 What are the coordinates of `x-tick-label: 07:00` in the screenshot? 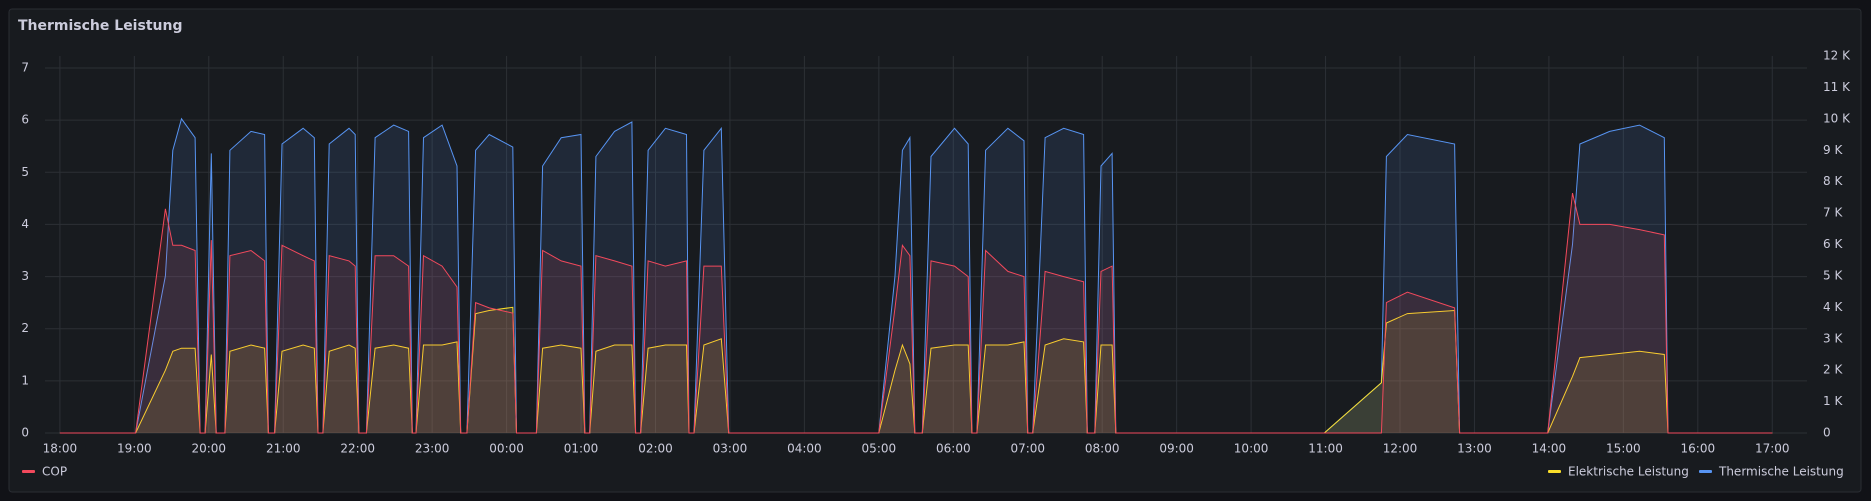 It's located at (1027, 449).